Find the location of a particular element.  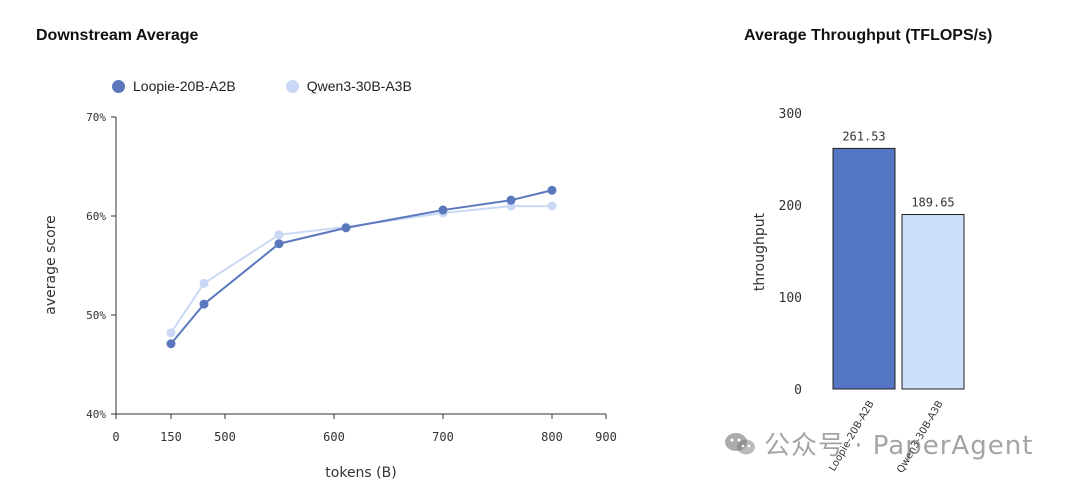

x-tick-label: 150 is located at coordinates (171, 437).